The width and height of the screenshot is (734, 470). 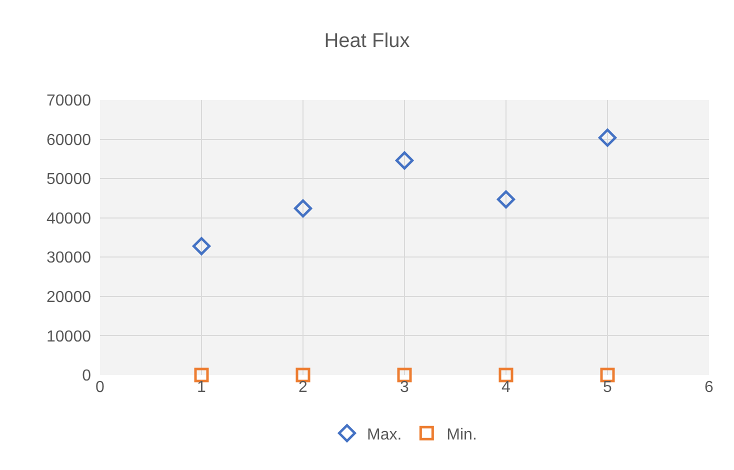 I want to click on x-tick-label: 6, so click(x=709, y=387).